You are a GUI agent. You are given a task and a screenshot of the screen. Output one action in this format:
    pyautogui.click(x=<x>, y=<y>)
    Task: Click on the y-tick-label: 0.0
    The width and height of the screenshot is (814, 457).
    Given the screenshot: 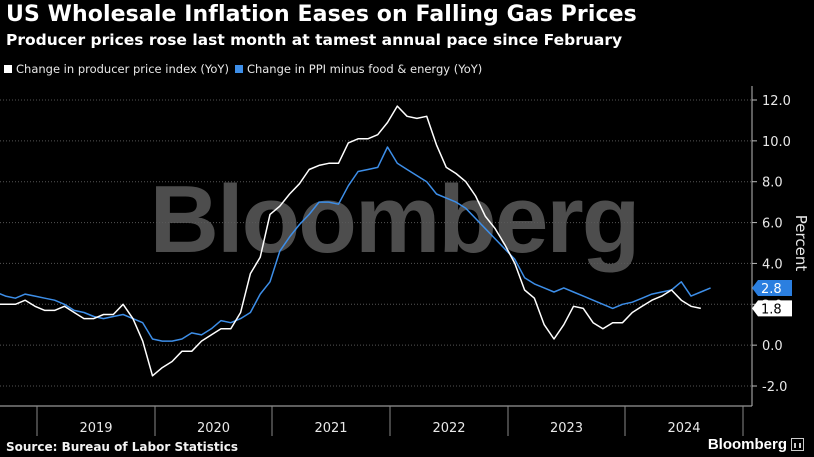 What is the action you would take?
    pyautogui.click(x=772, y=346)
    